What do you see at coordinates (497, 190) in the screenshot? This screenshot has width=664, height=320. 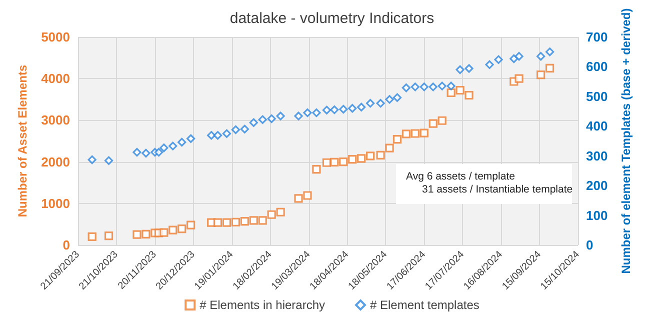 I see `annotation: 31 assets / Instantiable template` at bounding box center [497, 190].